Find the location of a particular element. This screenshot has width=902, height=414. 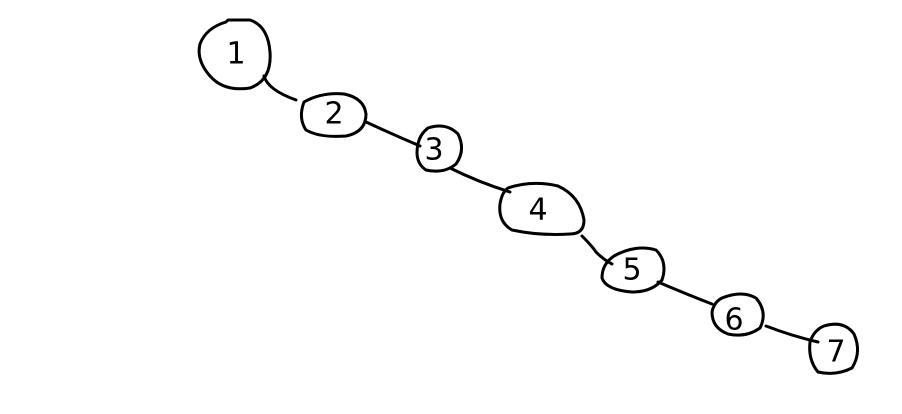

node-6: 6 is located at coordinates (737, 315).